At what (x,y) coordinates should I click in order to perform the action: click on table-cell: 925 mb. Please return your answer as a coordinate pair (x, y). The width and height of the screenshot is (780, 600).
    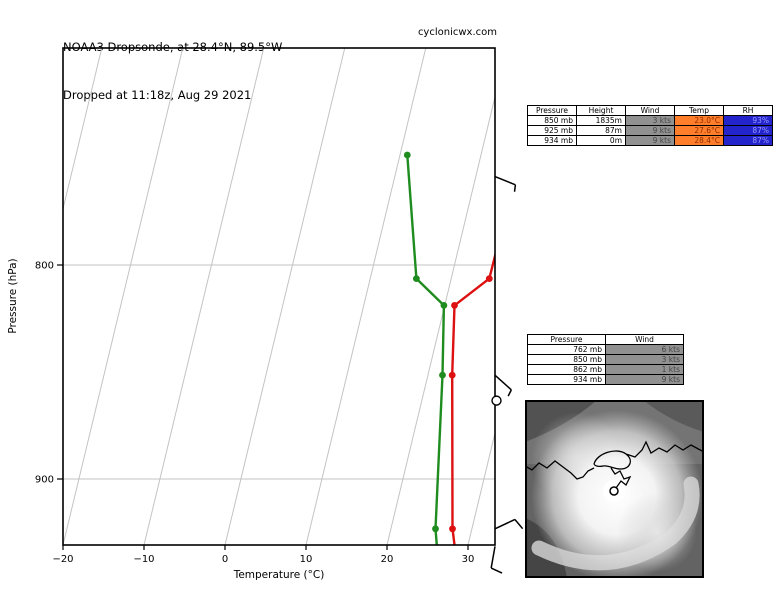
    Looking at the image, I should click on (552, 130).